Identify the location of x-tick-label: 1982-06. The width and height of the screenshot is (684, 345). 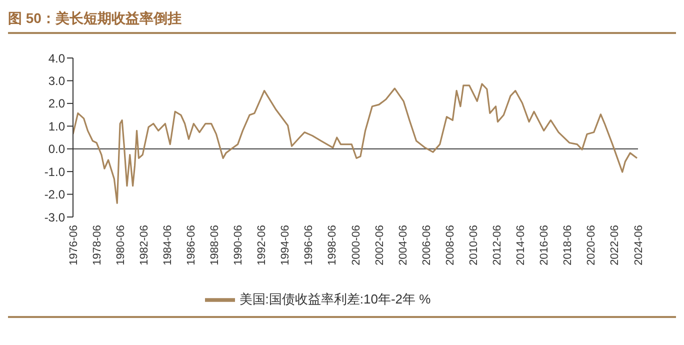
(144, 245).